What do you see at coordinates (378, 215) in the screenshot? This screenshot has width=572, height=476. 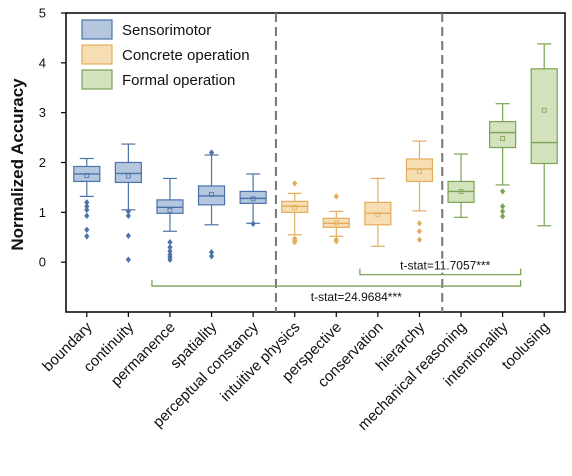 I see `mean-conservation` at bounding box center [378, 215].